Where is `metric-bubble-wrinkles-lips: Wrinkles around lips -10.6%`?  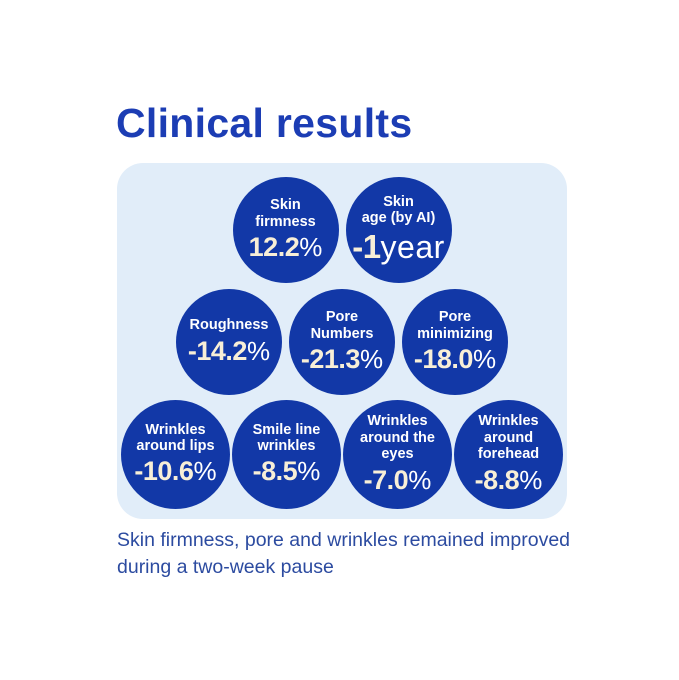 metric-bubble-wrinkles-lips: Wrinkles around lips -10.6% is located at coordinates (175, 454).